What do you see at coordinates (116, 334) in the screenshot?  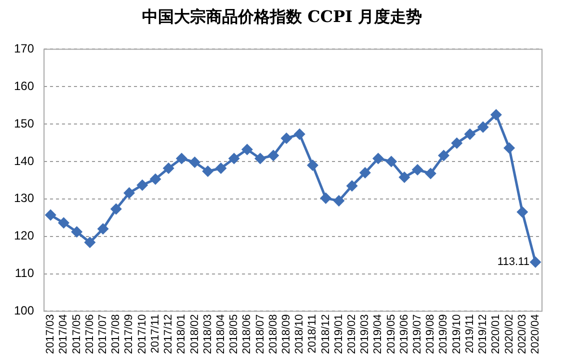 I see `x-tick-label: 2017/08` at bounding box center [116, 334].